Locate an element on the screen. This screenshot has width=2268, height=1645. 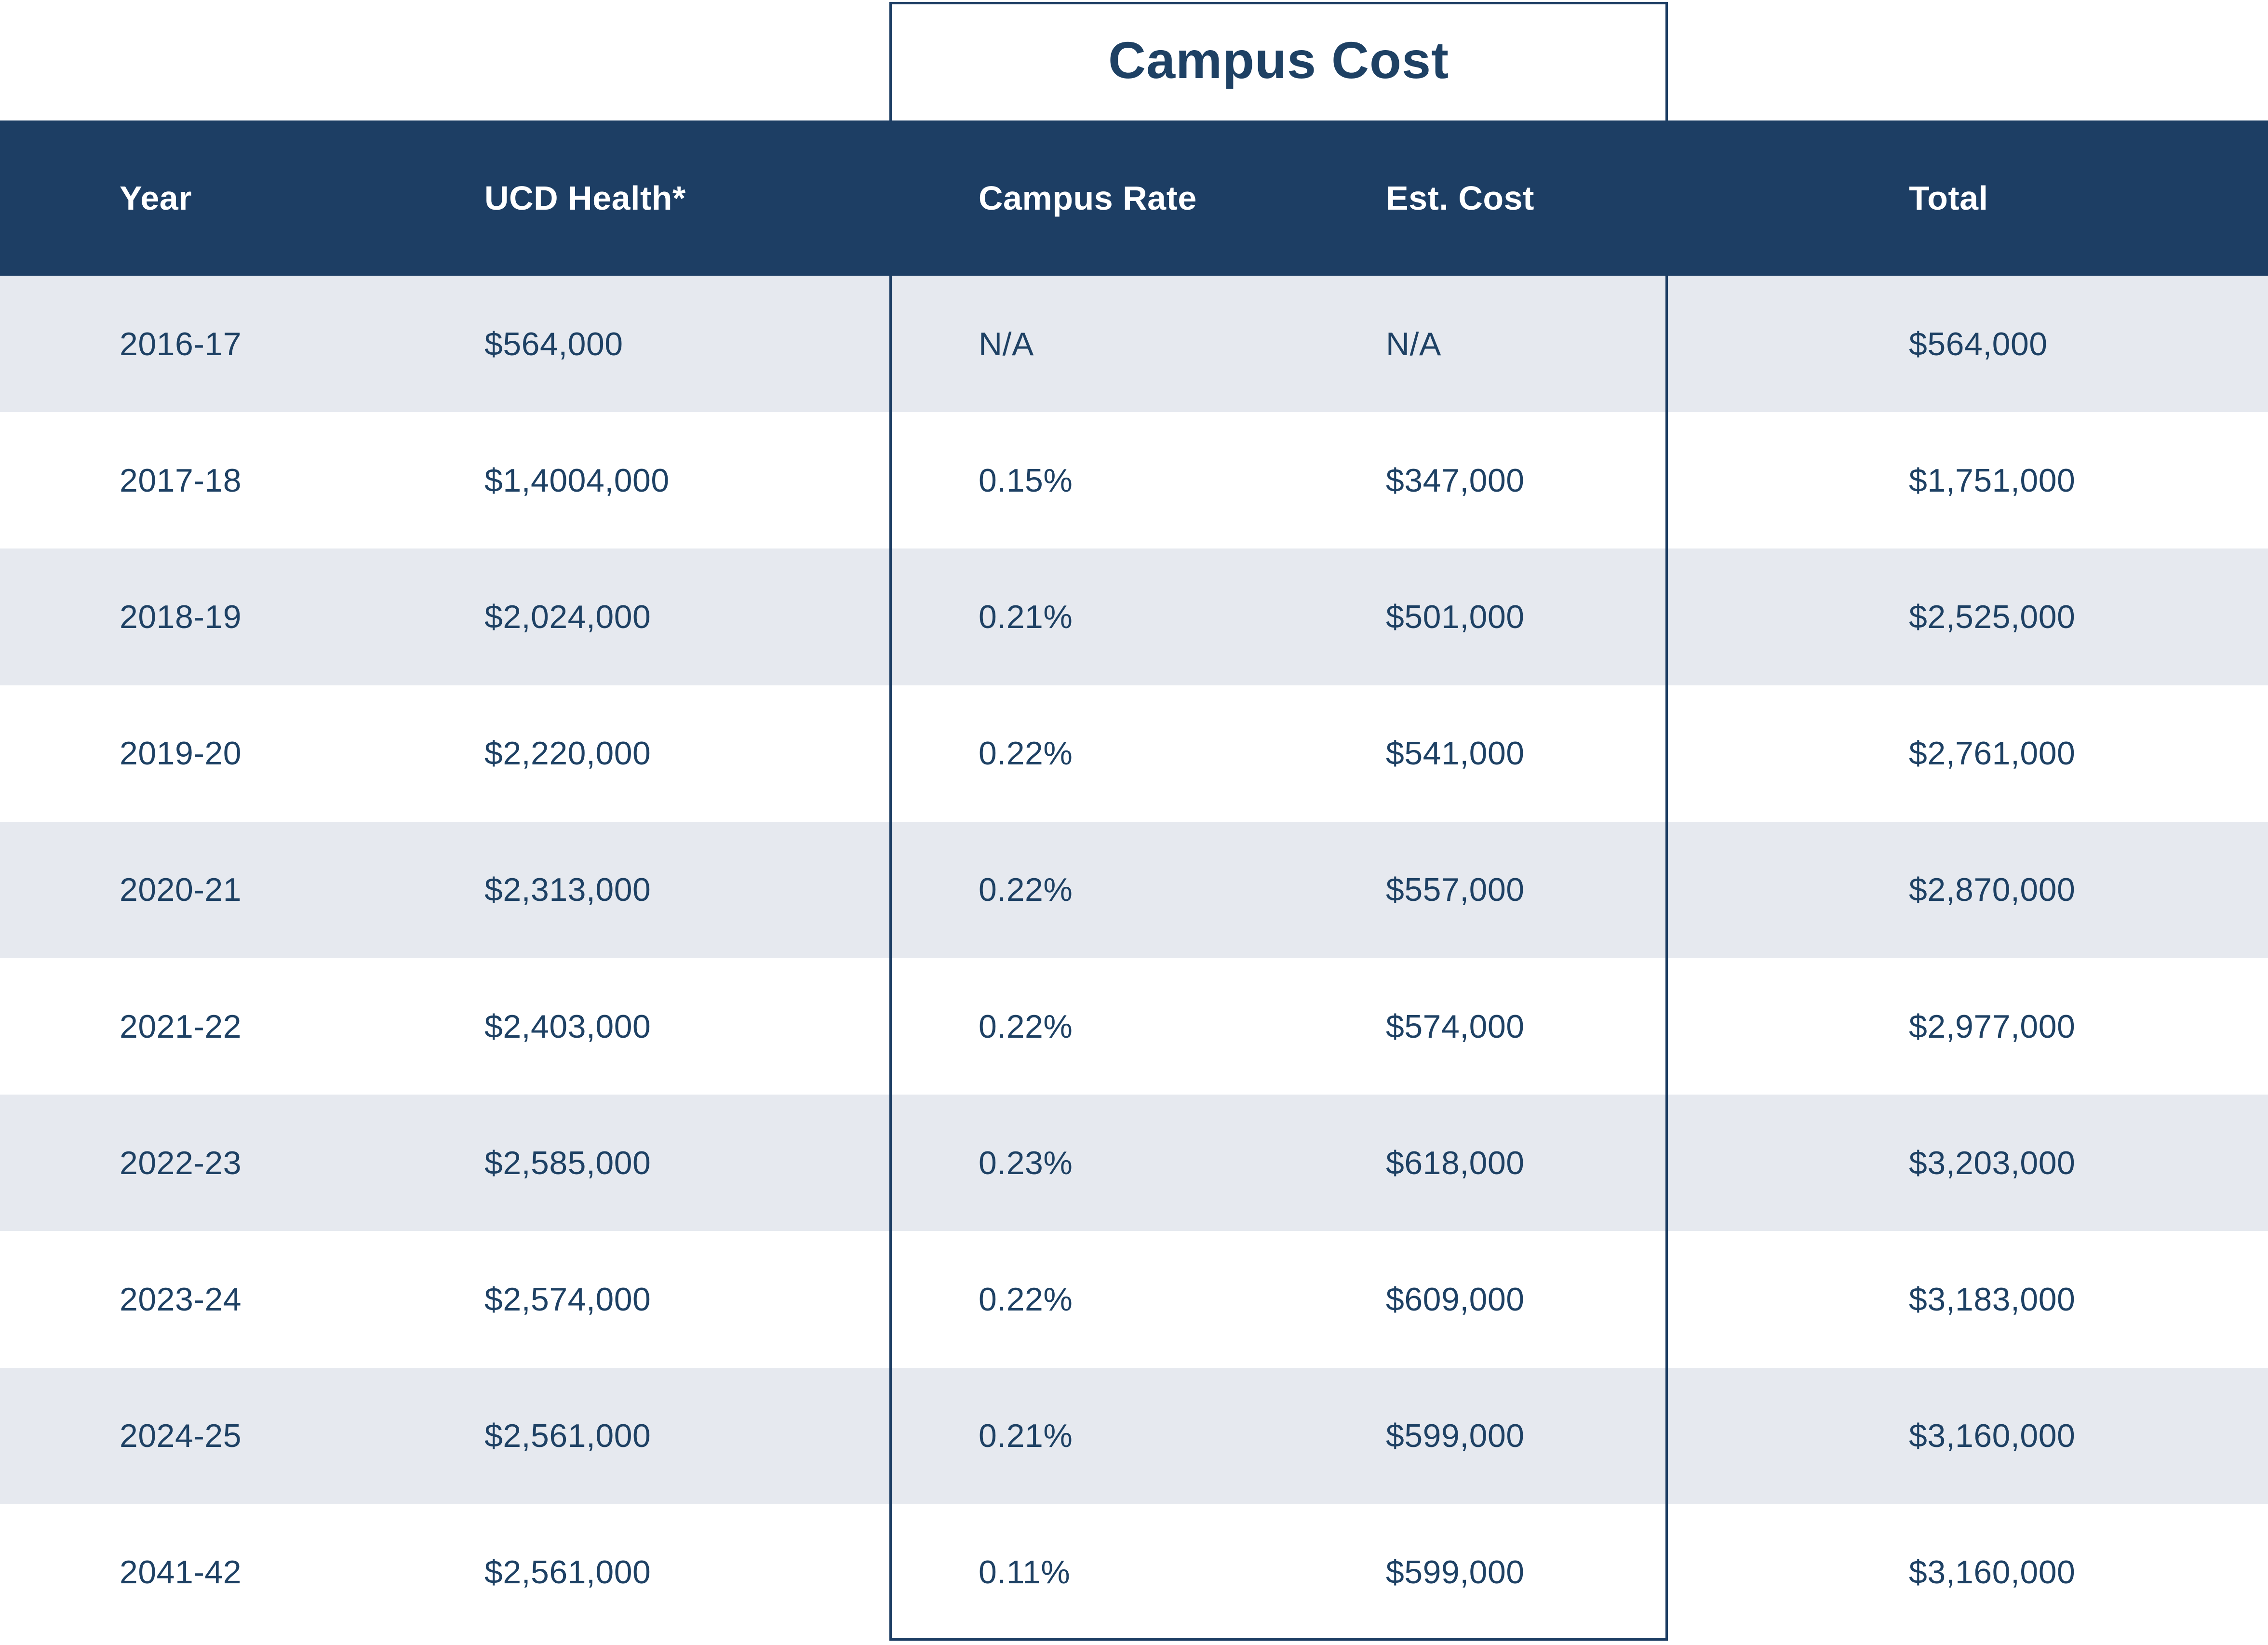
table-row: 2021-22 $2,403,000 0.22% $574,000 $2,977,000 is located at coordinates (1134, 1026).